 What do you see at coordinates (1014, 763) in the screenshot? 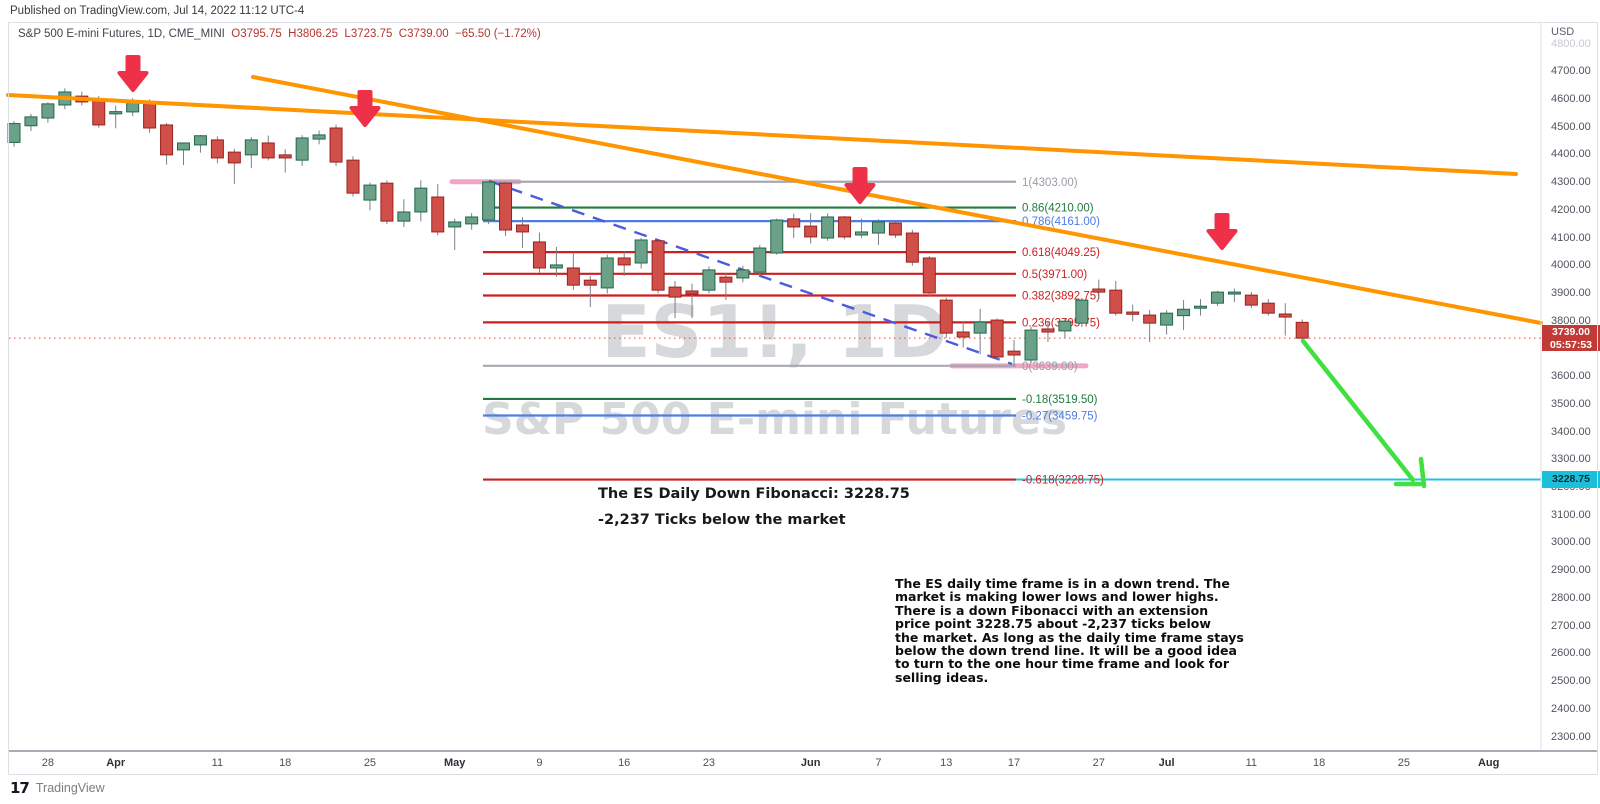
I see `time-tick-day: 17` at bounding box center [1014, 763].